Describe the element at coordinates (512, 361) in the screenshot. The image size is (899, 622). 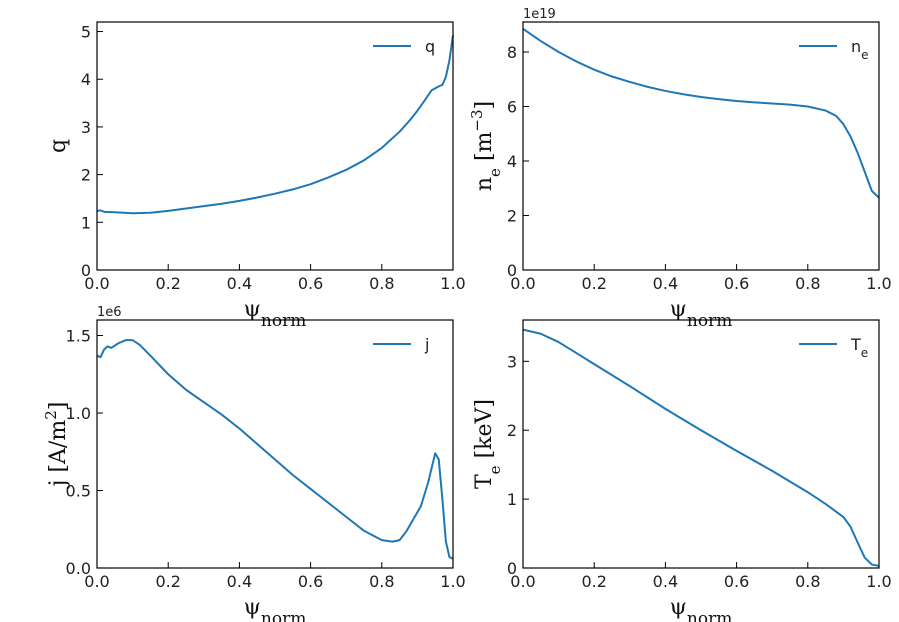
I see `y-tick-label-te: 3` at that location.